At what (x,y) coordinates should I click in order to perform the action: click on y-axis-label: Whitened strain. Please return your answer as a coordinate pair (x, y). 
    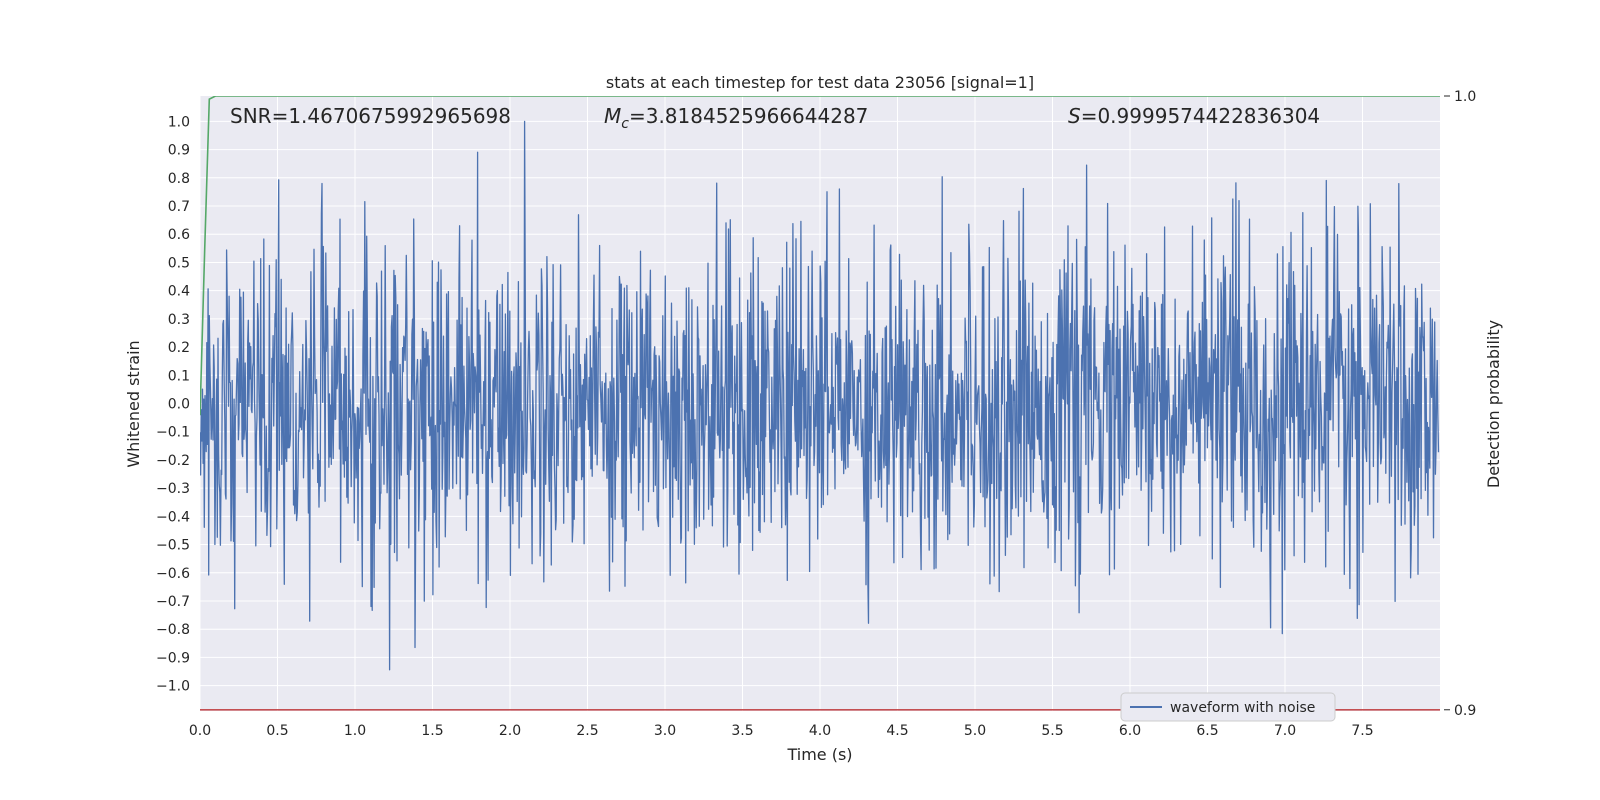
    Looking at the image, I should click on (133, 403).